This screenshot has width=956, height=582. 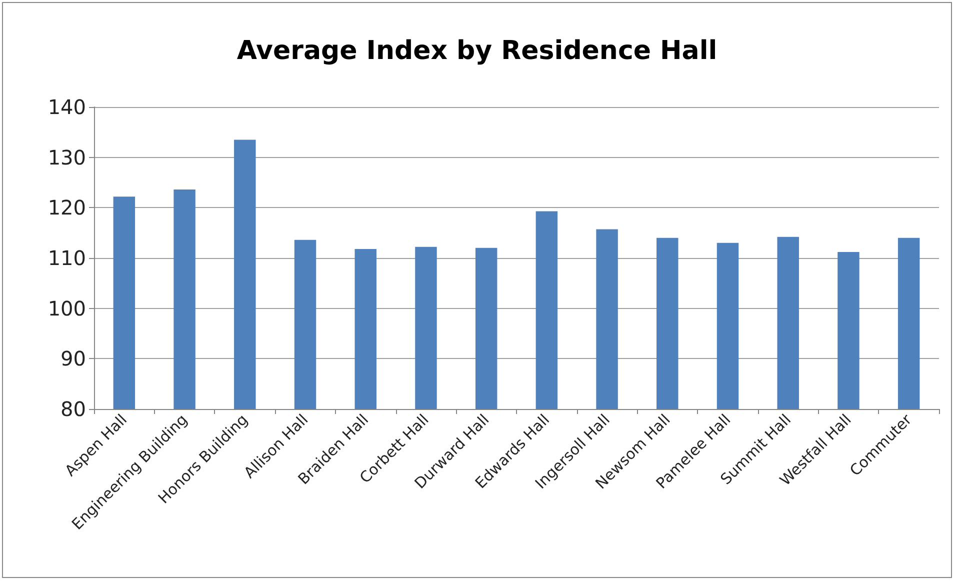 I want to click on y-tick-label: 80, so click(x=73, y=409).